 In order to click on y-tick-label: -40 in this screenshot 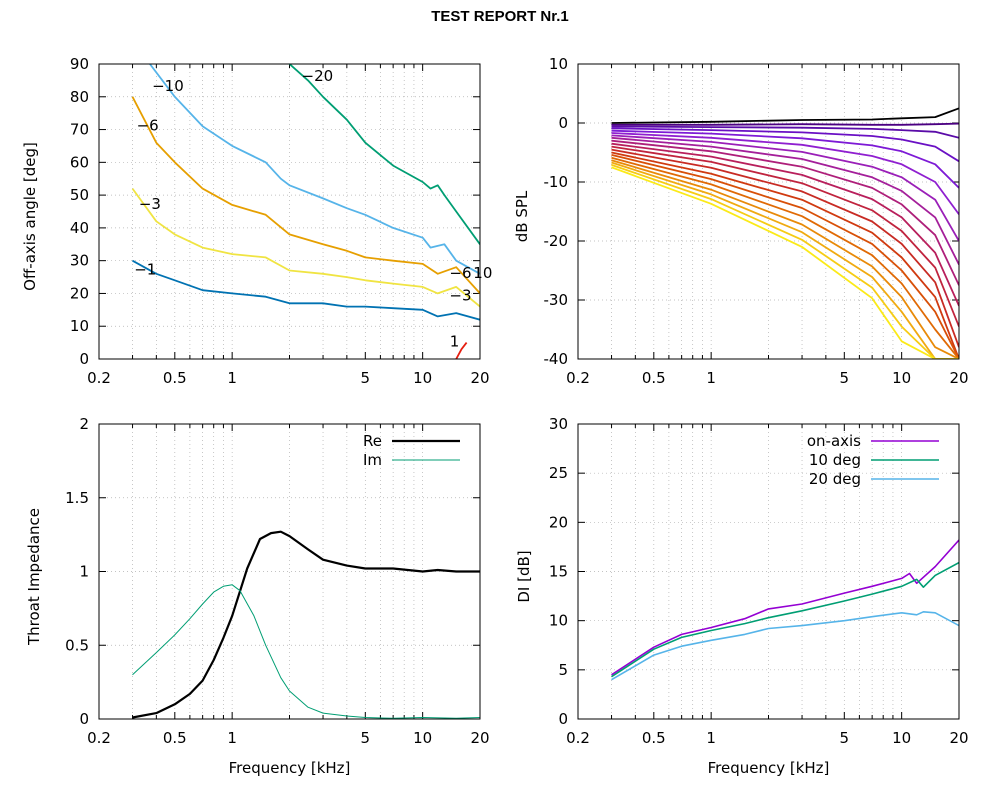, I will do `click(556, 359)`.